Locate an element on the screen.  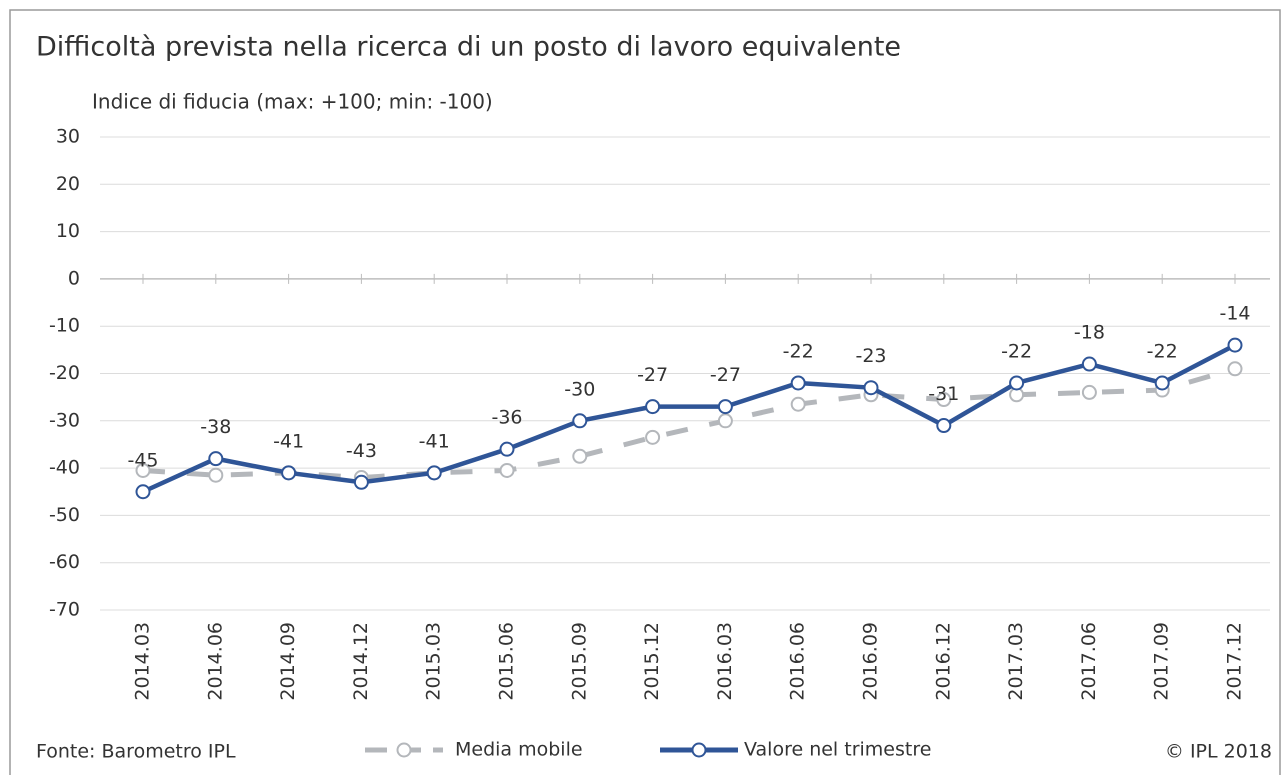
y-tick-label: -60 is located at coordinates (64, 562).